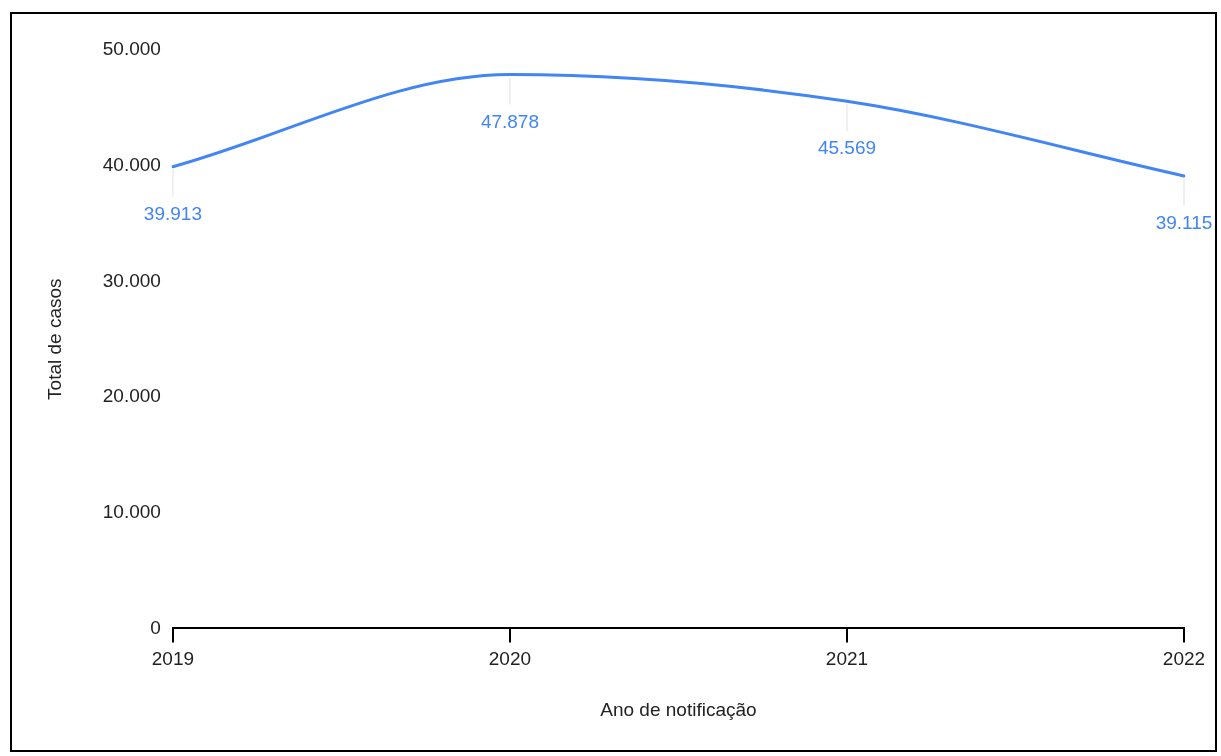 The width and height of the screenshot is (1221, 756). What do you see at coordinates (155, 627) in the screenshot?
I see `y-tick-label: 0` at bounding box center [155, 627].